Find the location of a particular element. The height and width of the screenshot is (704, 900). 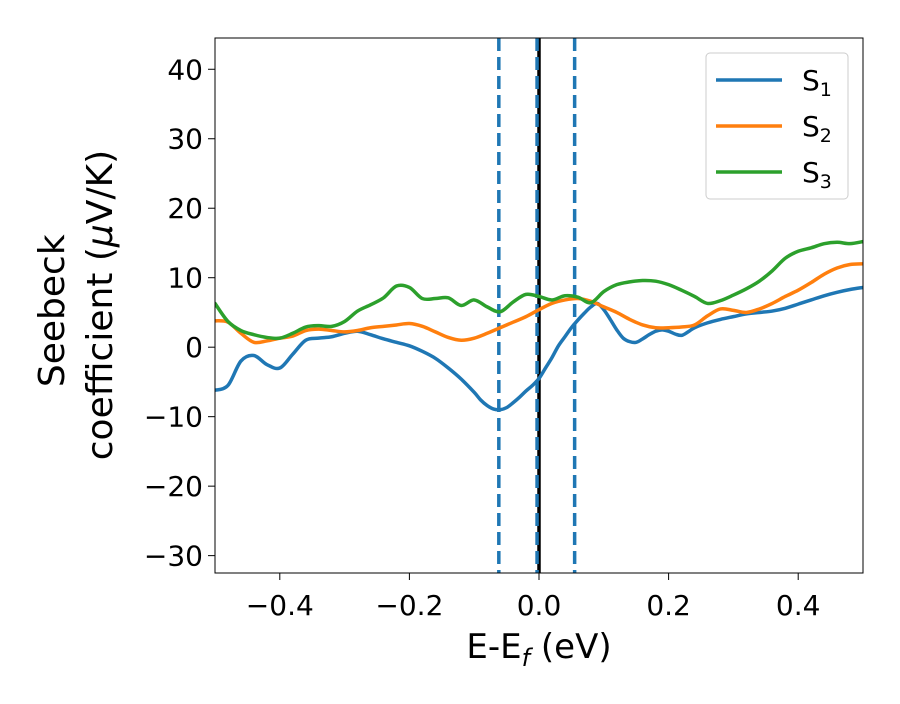

legend: S1 S2 S3 is located at coordinates (777, 126).